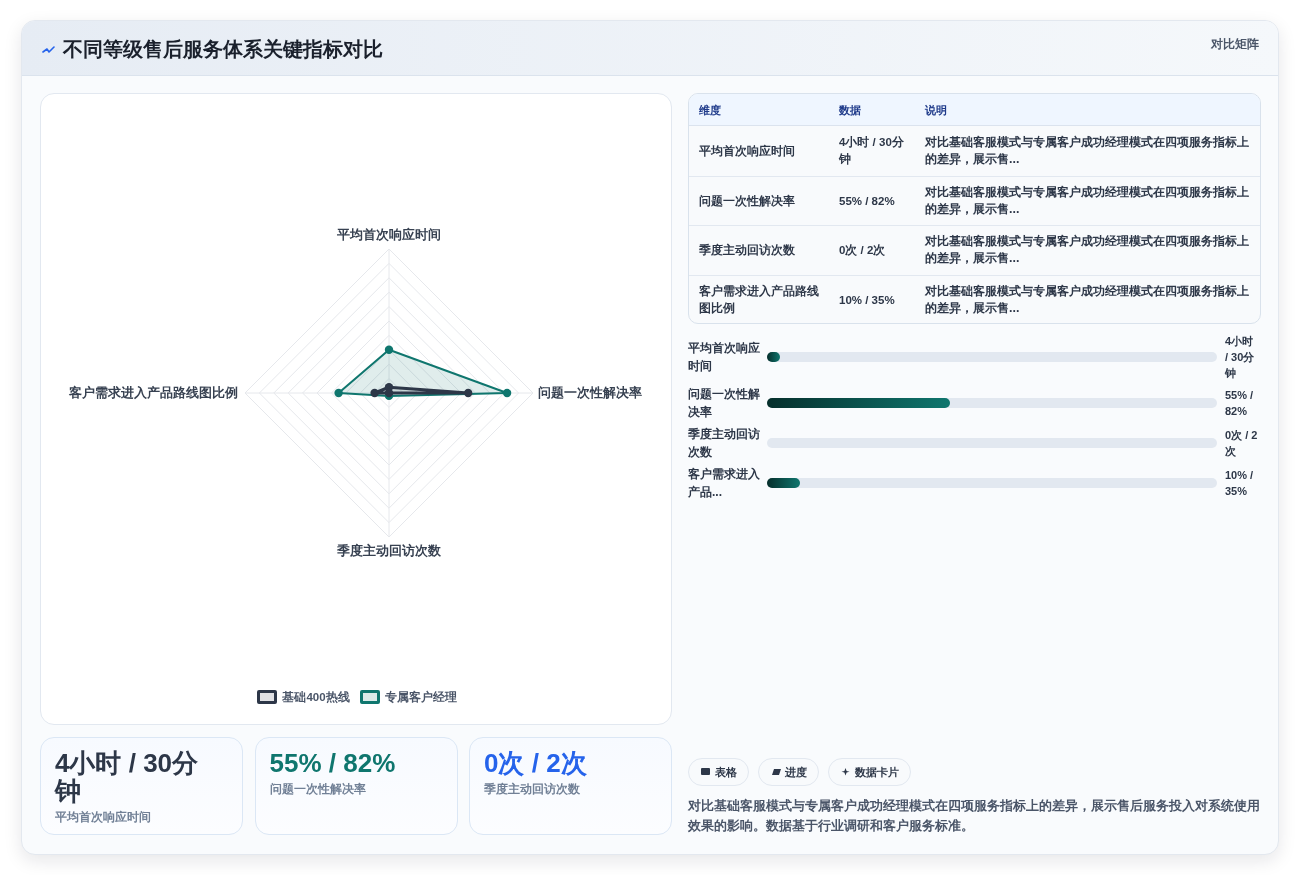 Image resolution: width=1300 pixels, height=875 pixels. What do you see at coordinates (796, 772) in the screenshot?
I see `text: 进度` at bounding box center [796, 772].